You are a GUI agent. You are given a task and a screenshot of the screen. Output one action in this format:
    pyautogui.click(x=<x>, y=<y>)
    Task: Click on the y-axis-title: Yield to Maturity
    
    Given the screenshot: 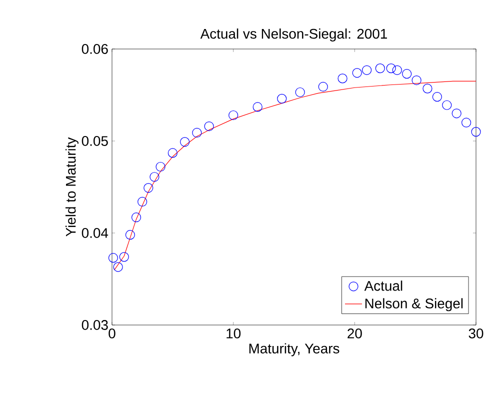 What is the action you would take?
    pyautogui.click(x=71, y=186)
    